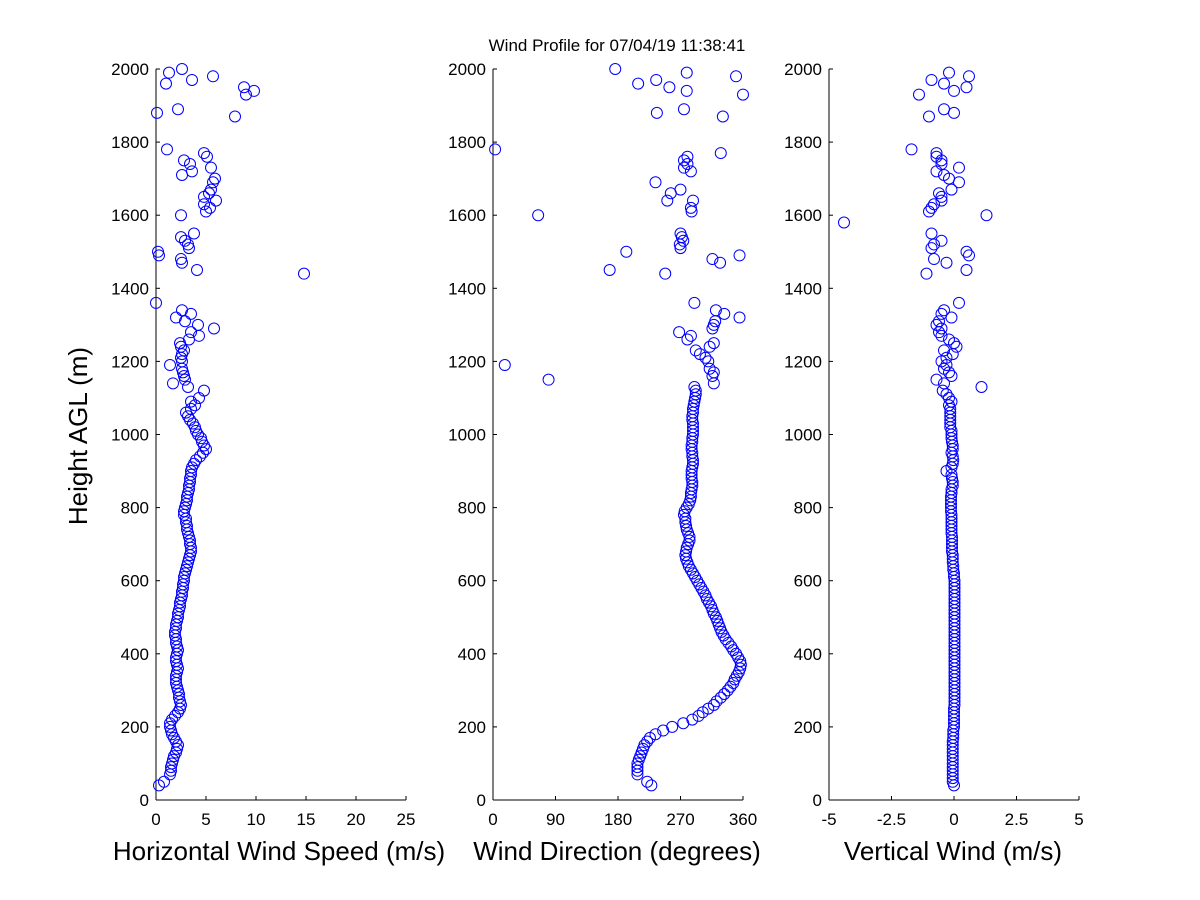  I want to click on x-tick-label: 10, so click(256, 819).